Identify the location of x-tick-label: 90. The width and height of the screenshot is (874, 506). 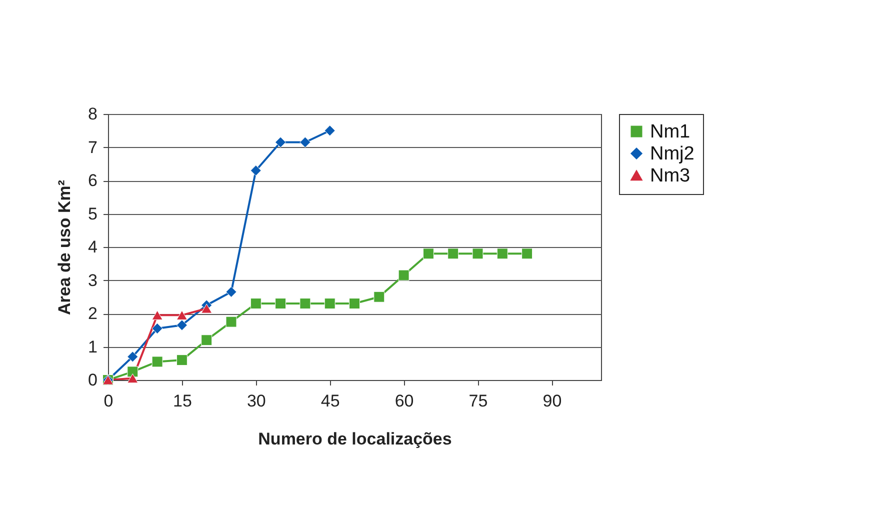
(552, 401).